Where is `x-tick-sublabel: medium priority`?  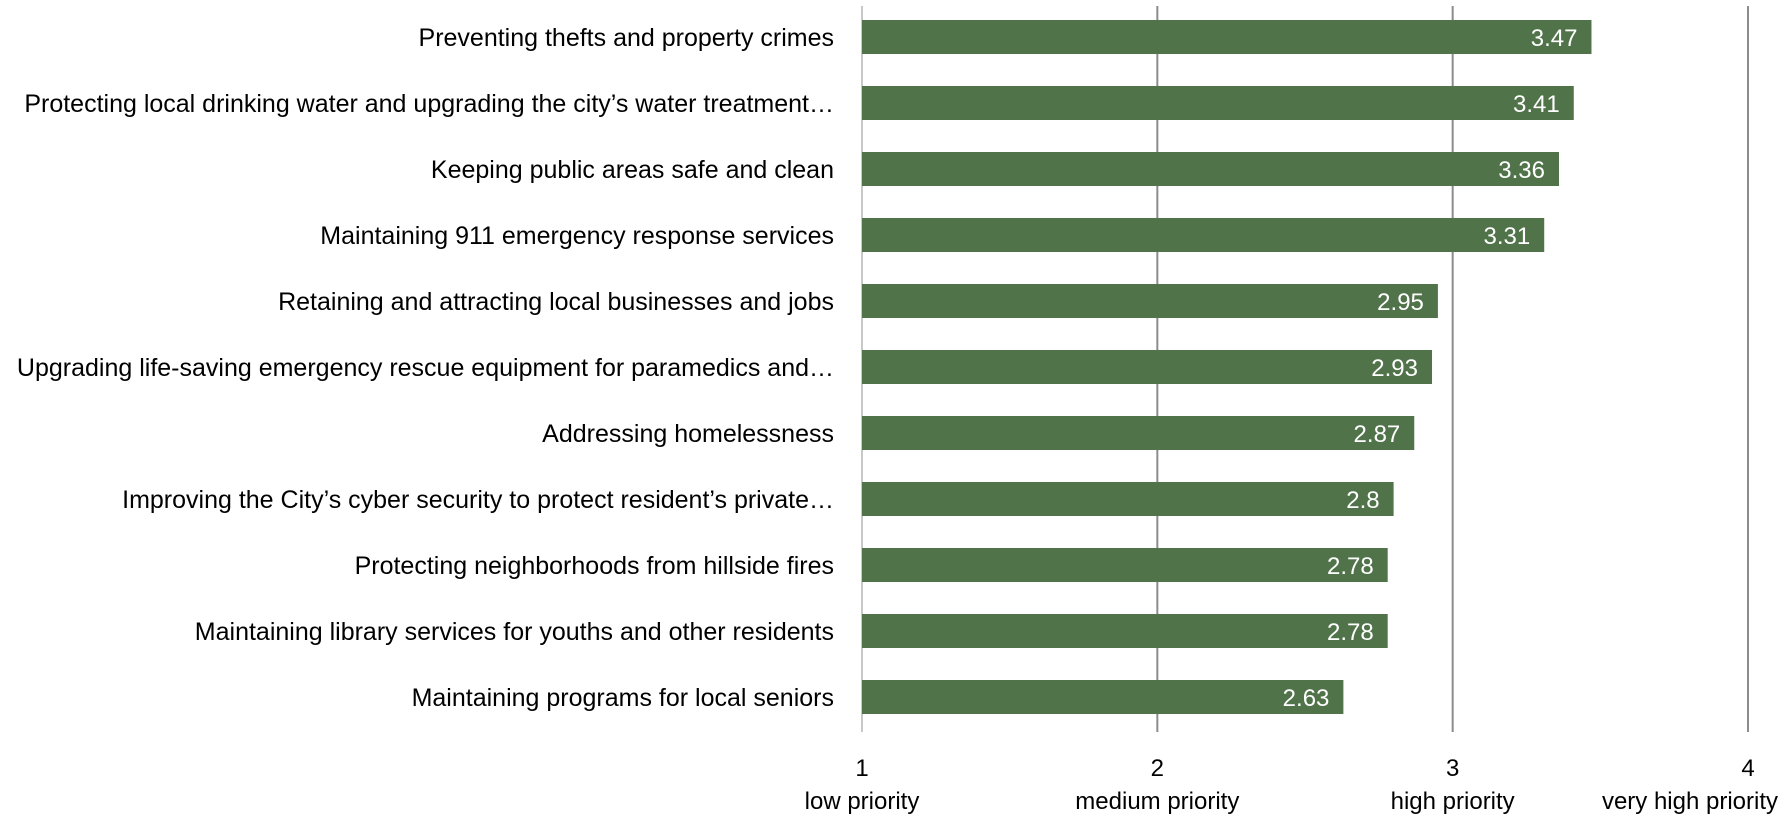
x-tick-sublabel: medium priority is located at coordinates (1157, 801).